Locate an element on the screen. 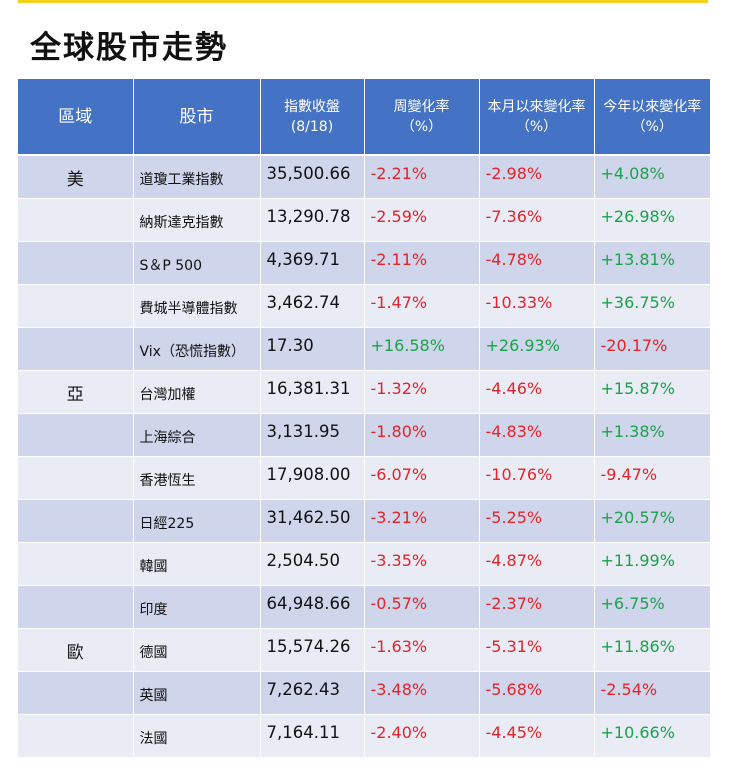  table-row: 法國 7,164.11 -2.40% -4.45% +10.66% is located at coordinates (364, 736).